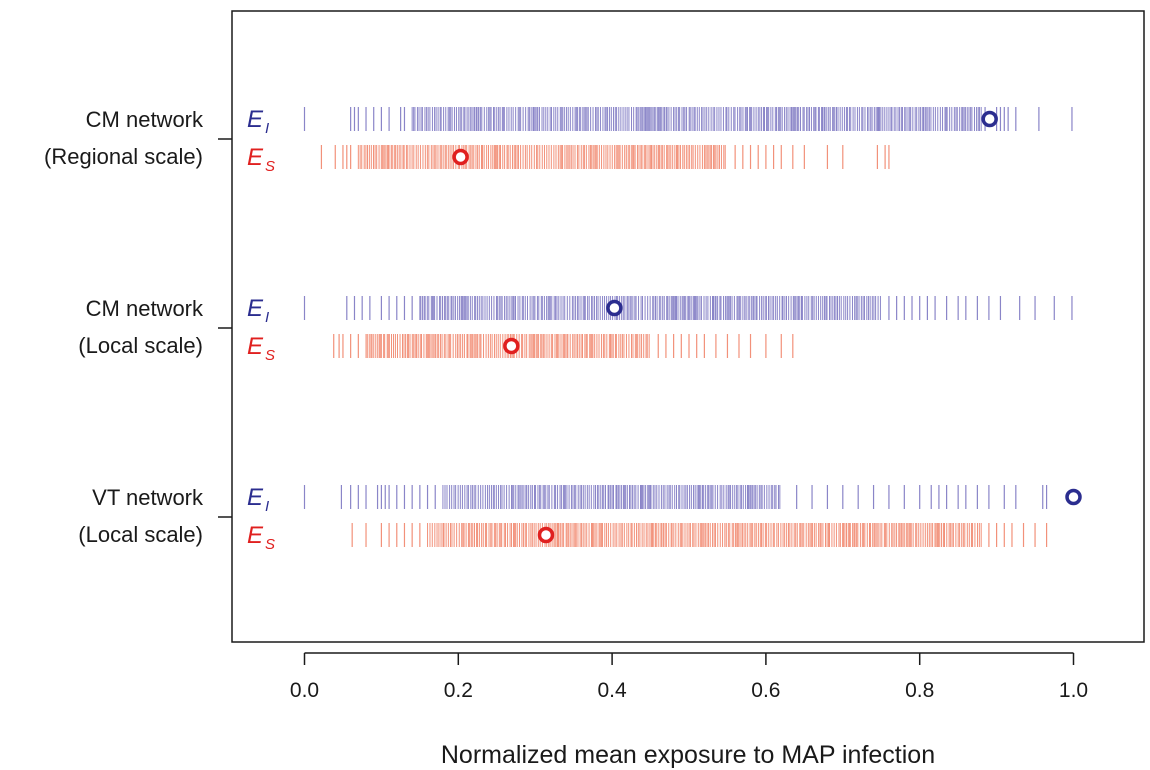  Describe the element at coordinates (123, 156) in the screenshot. I see `group-label-line2: (Regional scale)` at that location.